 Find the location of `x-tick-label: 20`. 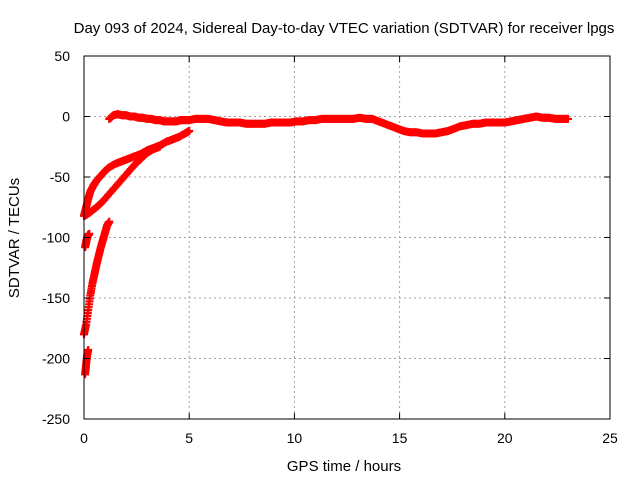

x-tick-label: 20 is located at coordinates (505, 438).